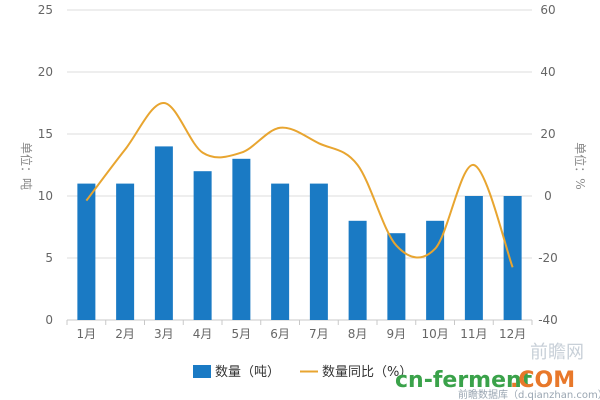 This screenshot has height=400, width=600. What do you see at coordinates (49, 320) in the screenshot?
I see `y-left-tick-label: 0` at bounding box center [49, 320].